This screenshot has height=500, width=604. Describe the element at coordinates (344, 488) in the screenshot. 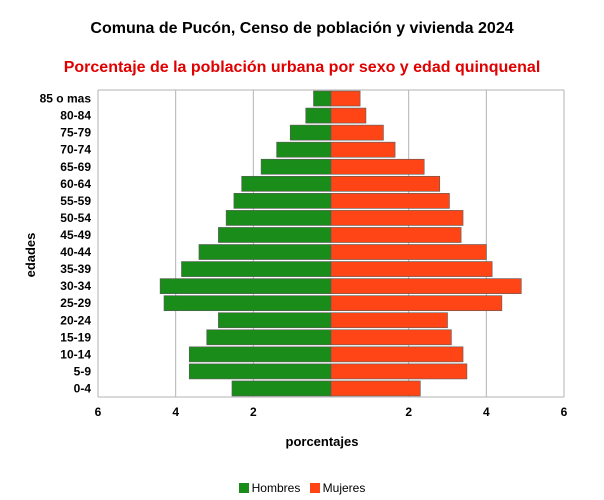

I see `legend-label-mujeres: Mujeres` at that location.